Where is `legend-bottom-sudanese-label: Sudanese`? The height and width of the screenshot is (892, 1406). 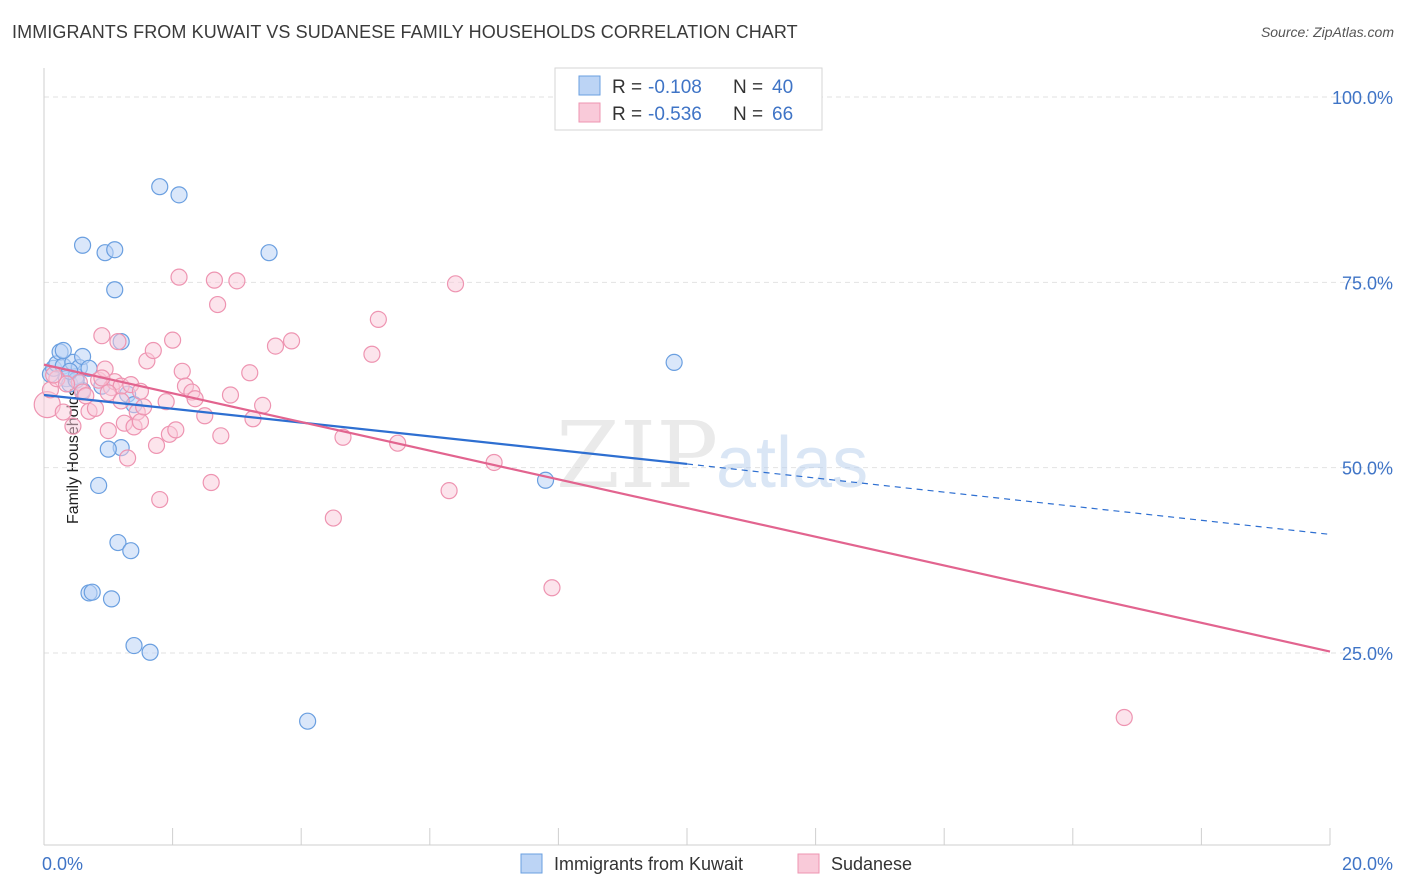 legend-bottom-sudanese-label: Sudanese is located at coordinates (871, 864).